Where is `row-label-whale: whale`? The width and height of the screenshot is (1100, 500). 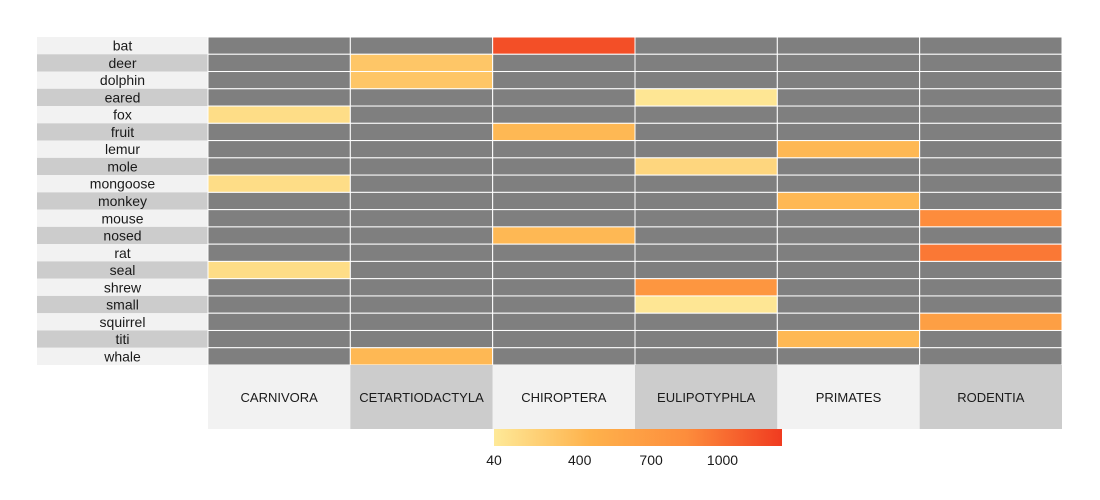 row-label-whale: whale is located at coordinates (122, 356).